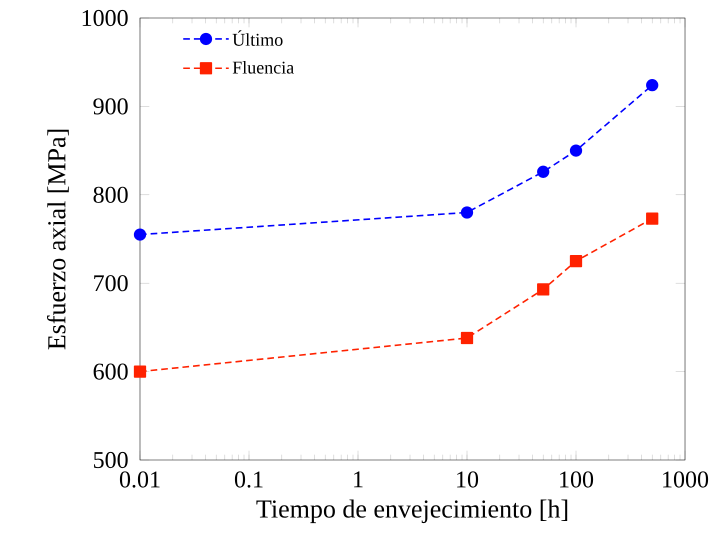  What do you see at coordinates (111, 194) in the screenshot?
I see `y-tick-label: 800` at bounding box center [111, 194].